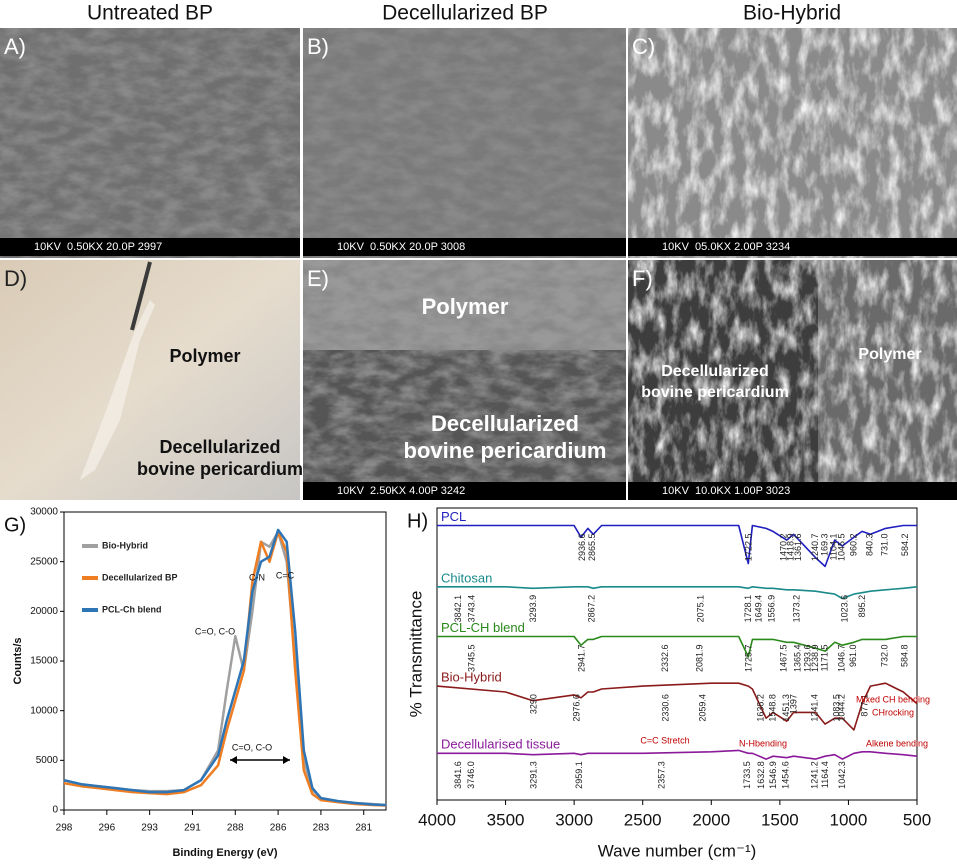 Image resolution: width=957 pixels, height=868 pixels. What do you see at coordinates (792, 13) in the screenshot?
I see `panel-title: Bio-Hybrid` at bounding box center [792, 13].